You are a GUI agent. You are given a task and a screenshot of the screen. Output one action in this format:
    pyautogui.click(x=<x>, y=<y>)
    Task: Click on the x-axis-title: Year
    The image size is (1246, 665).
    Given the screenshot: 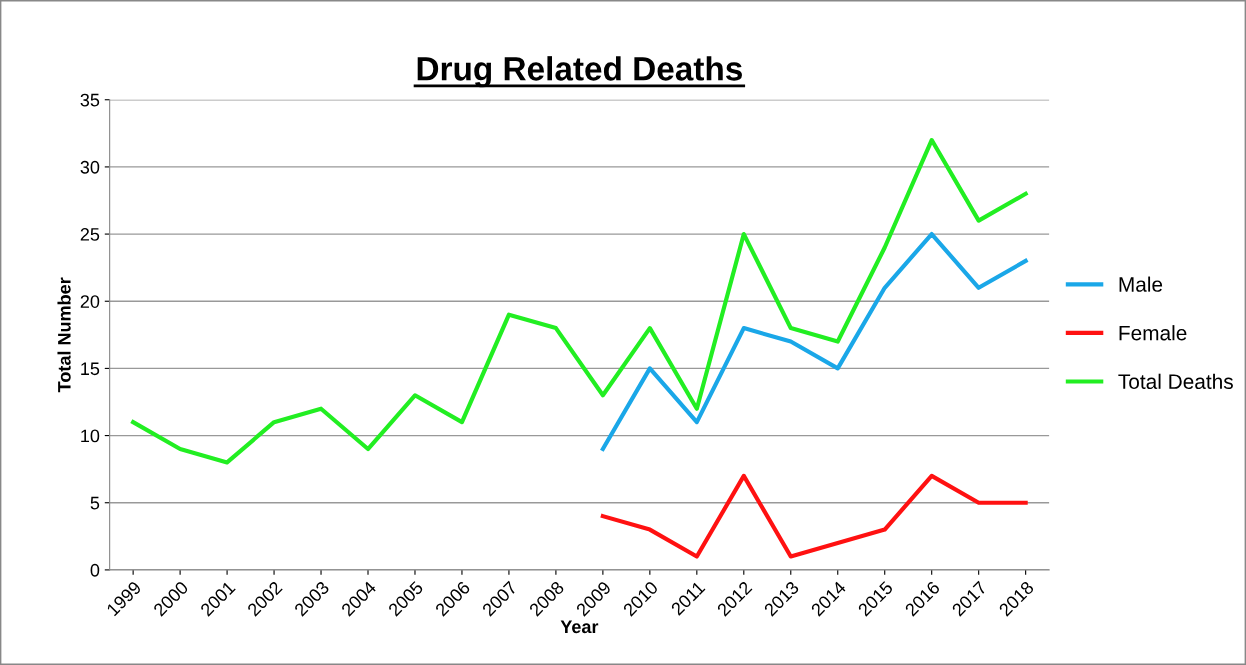 What is the action you would take?
    pyautogui.click(x=579, y=627)
    